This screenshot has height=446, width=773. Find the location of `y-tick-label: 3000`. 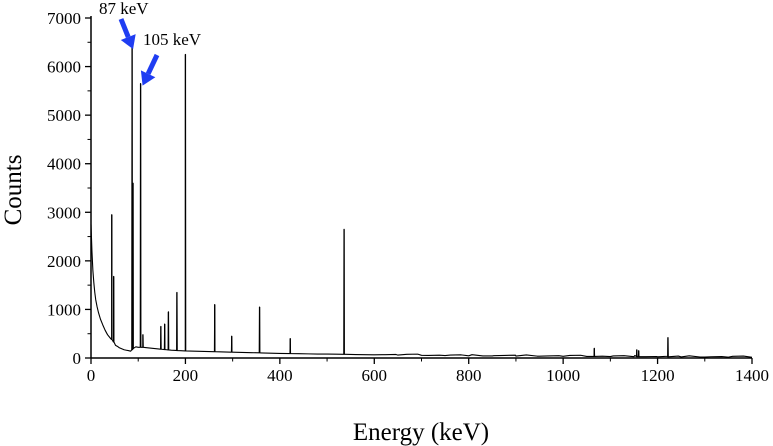

y-tick-label: 3000 is located at coordinates (64, 212).